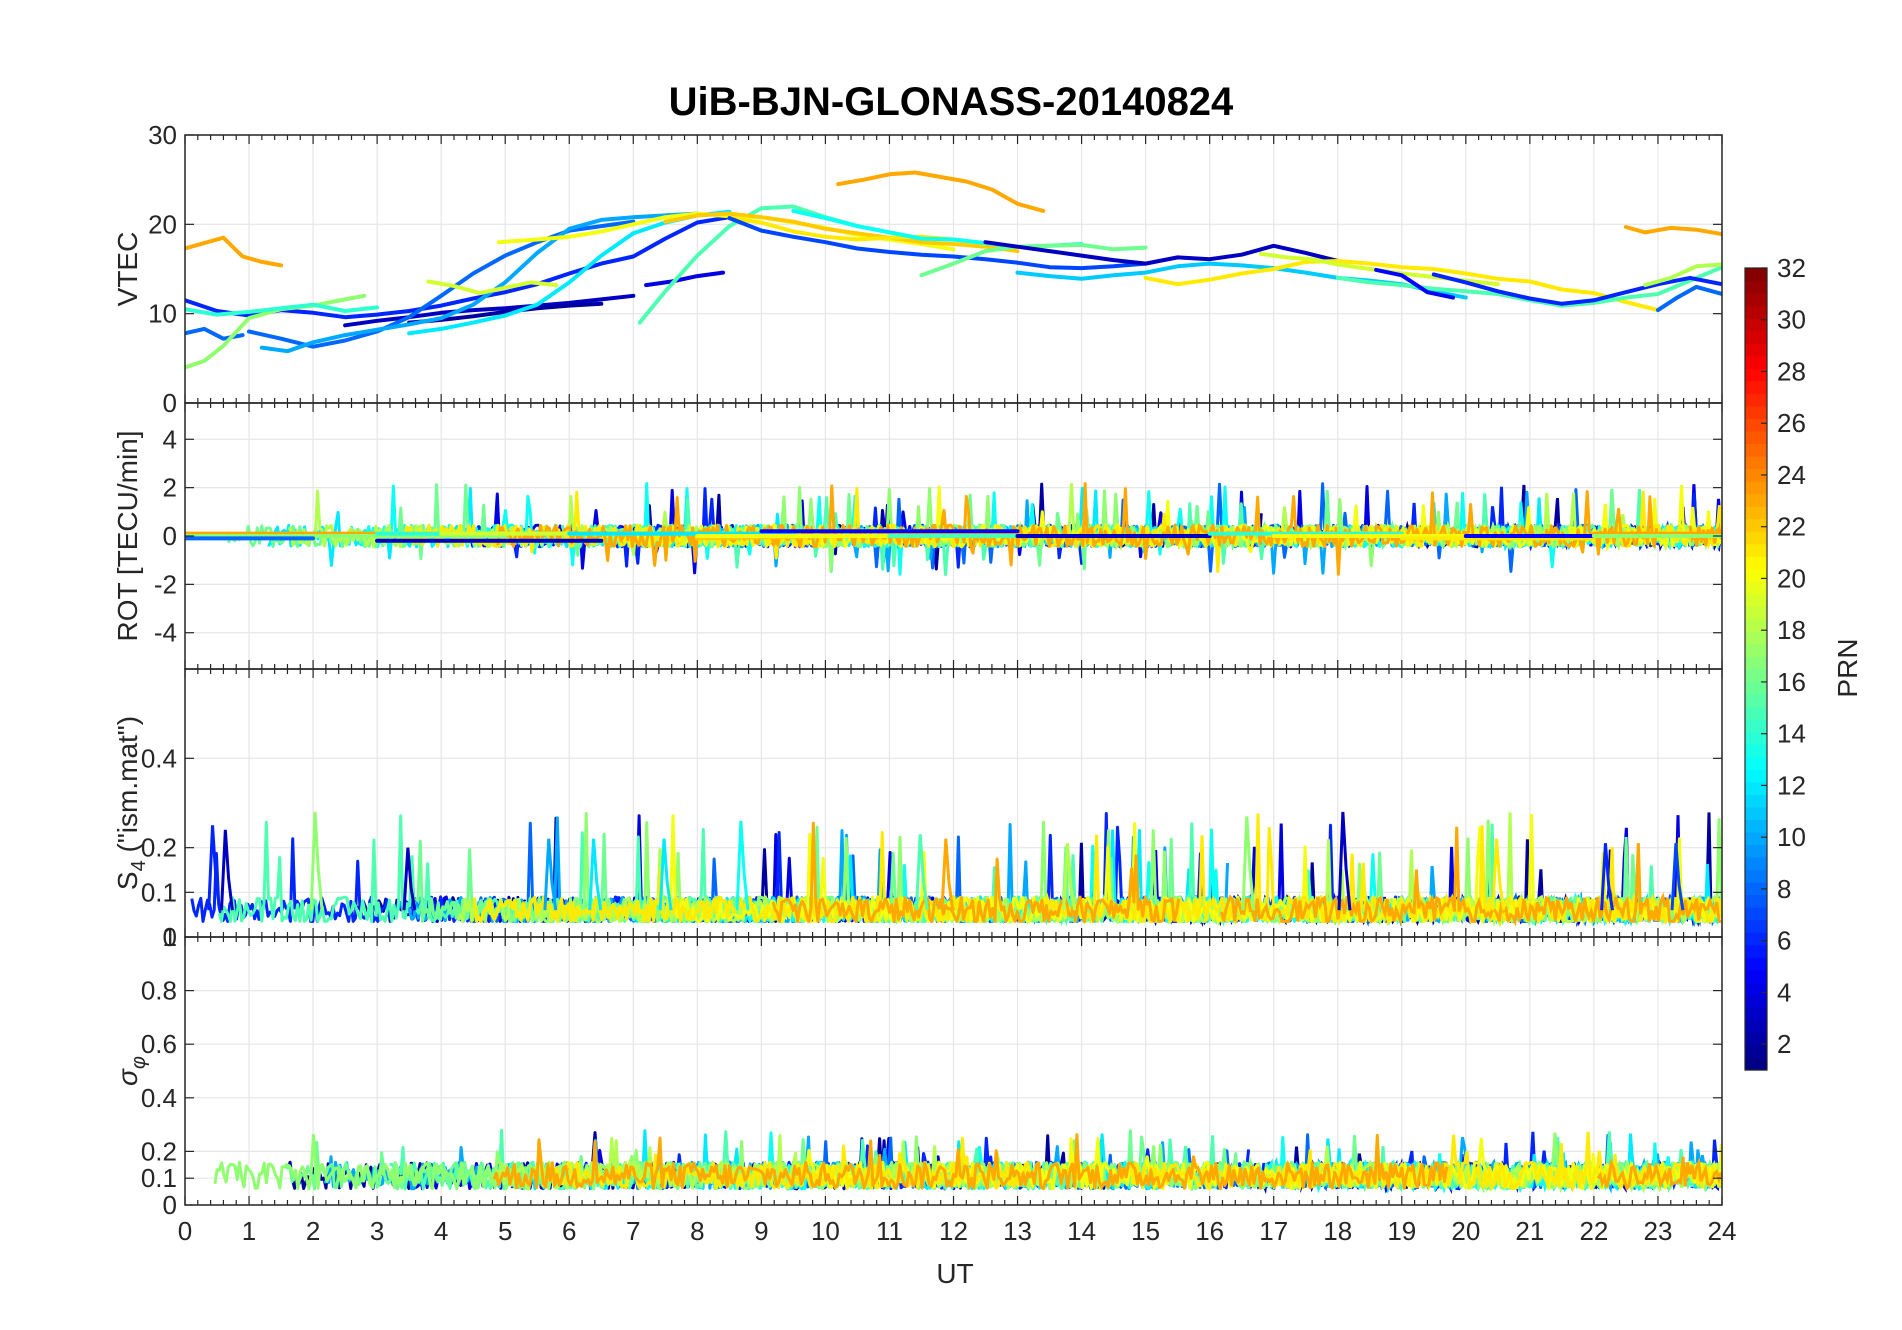  I want to click on x-tick-label: 6, so click(569, 1231).